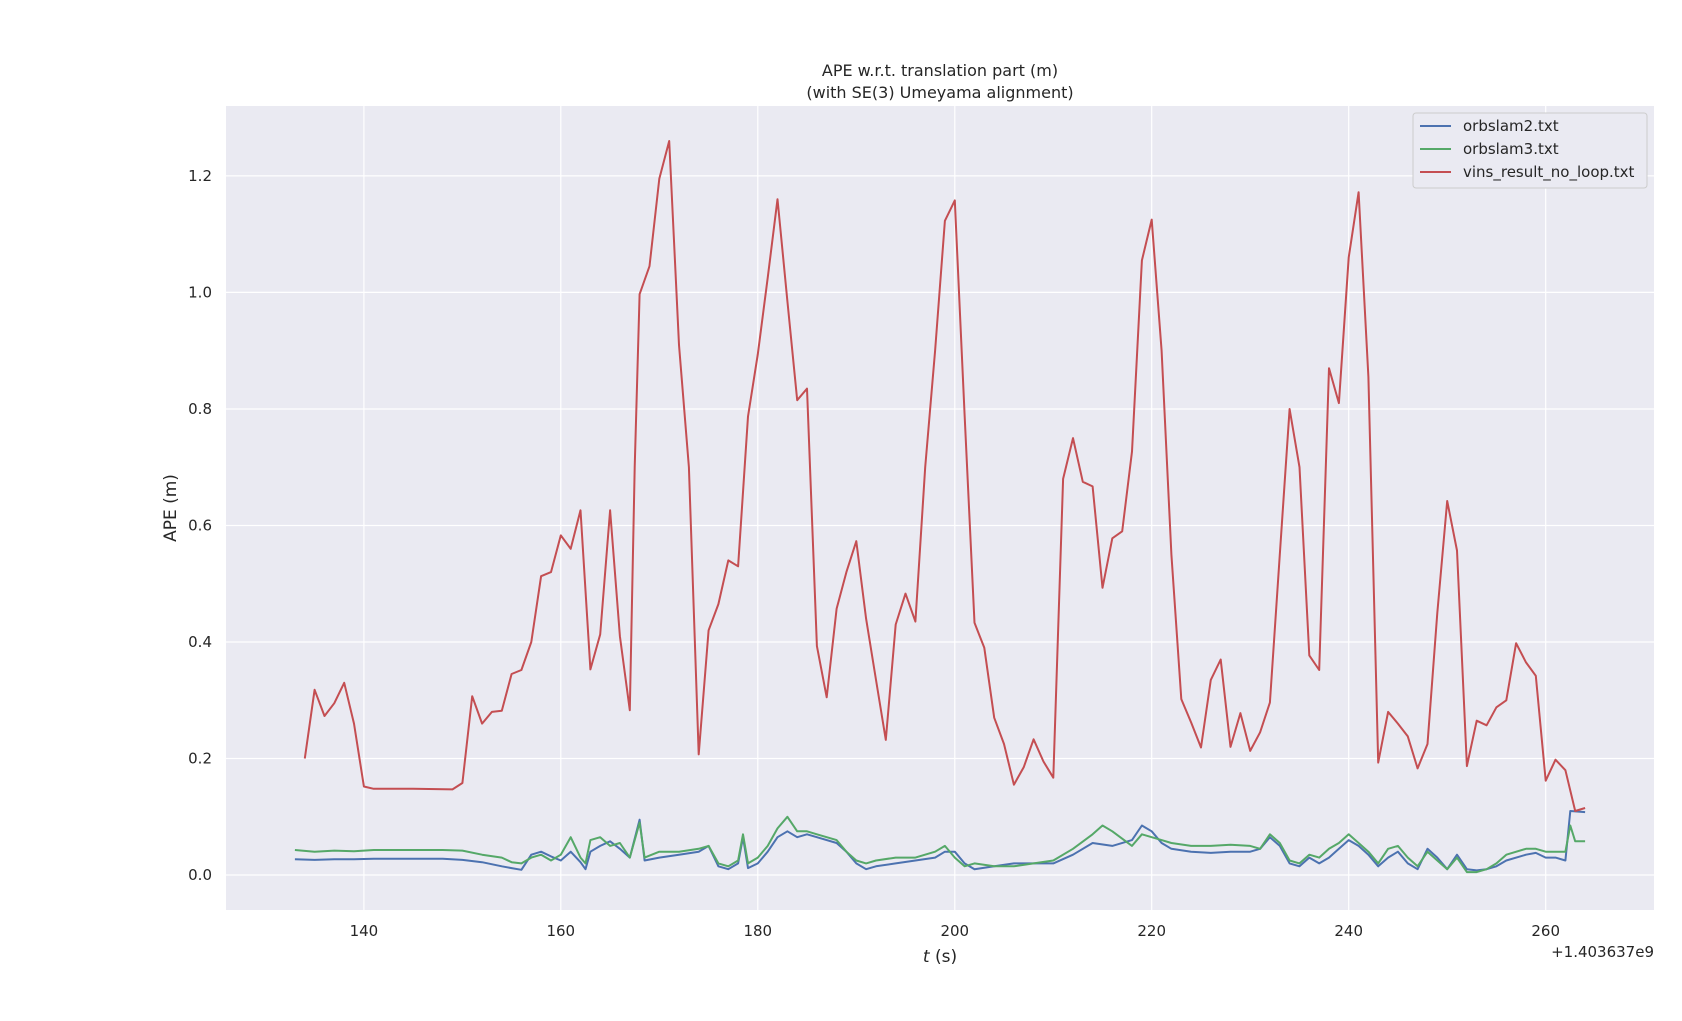  I want to click on legend-label-orbslam2: orbslam2.txt, so click(1511, 126).